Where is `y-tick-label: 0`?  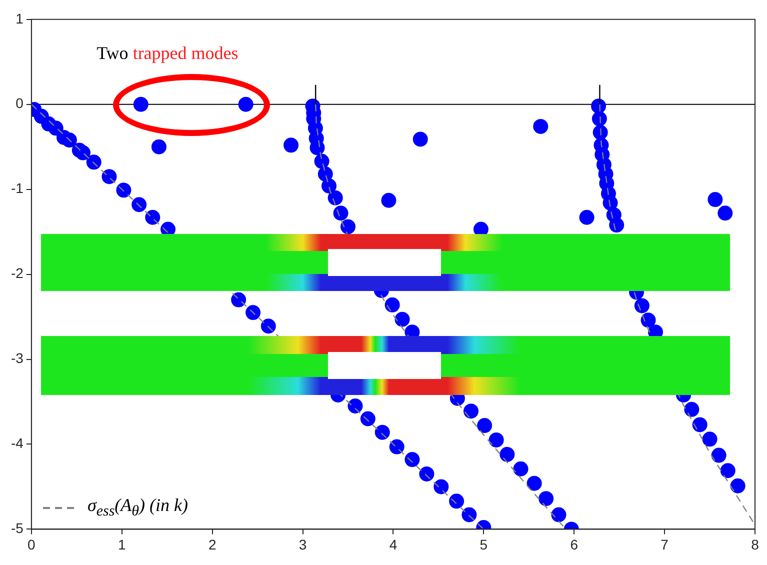 y-tick-label: 0 is located at coordinates (20, 103).